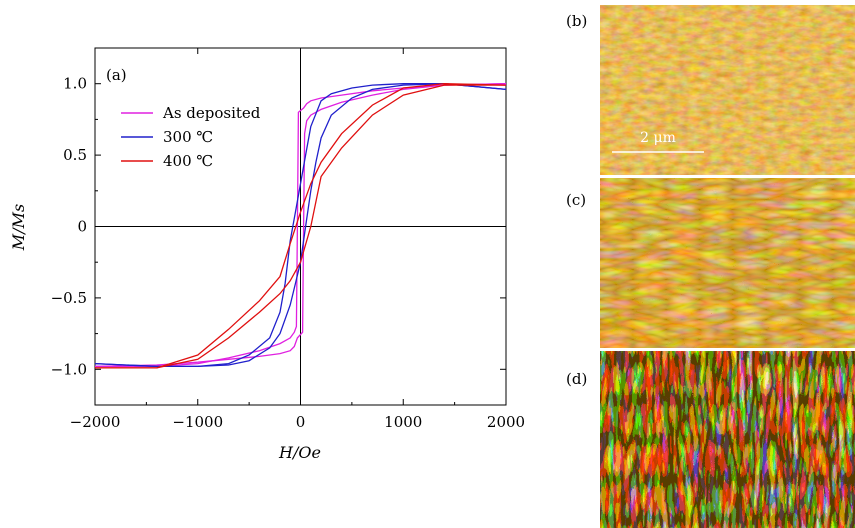  What do you see at coordinates (576, 21) in the screenshot?
I see `panel-label-b: (b)` at bounding box center [576, 21].